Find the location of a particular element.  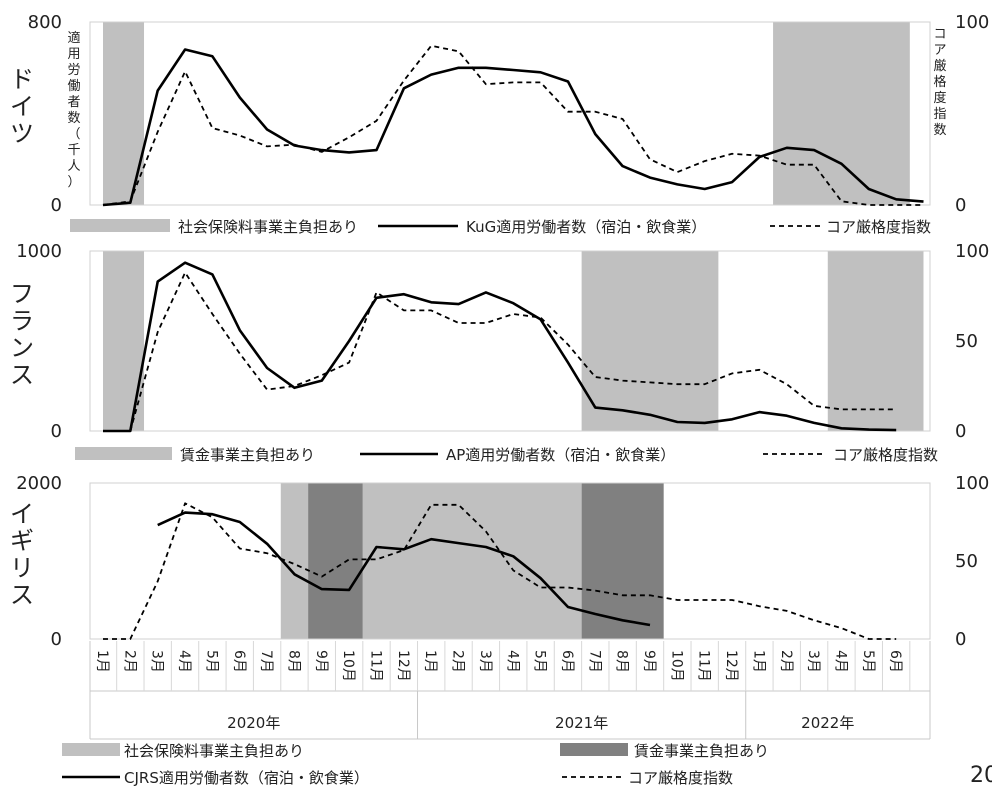

country-label: フランス is located at coordinates (22, 334).